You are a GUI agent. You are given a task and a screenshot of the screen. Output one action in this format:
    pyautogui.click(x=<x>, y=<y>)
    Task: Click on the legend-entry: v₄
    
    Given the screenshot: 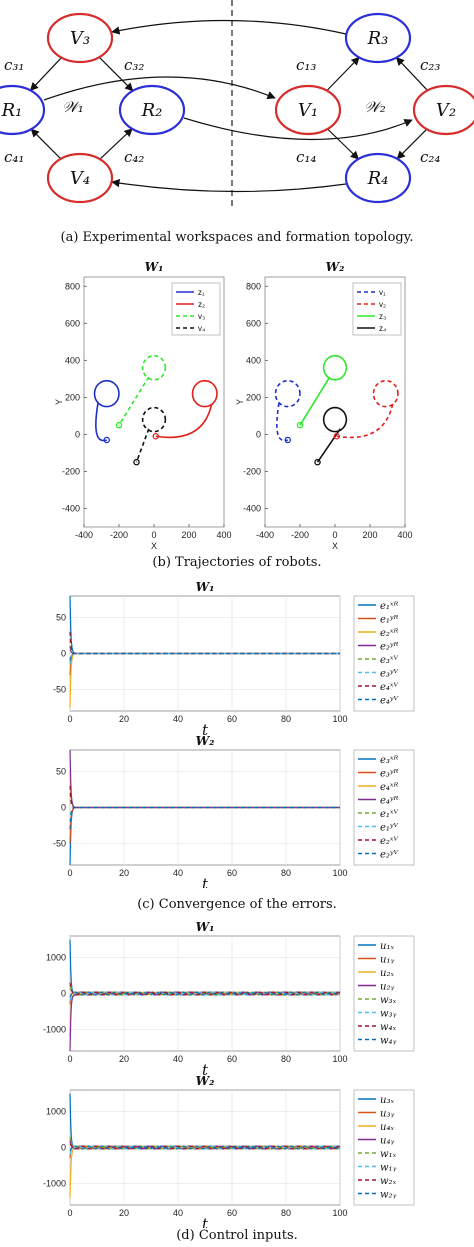 What is the action you would take?
    pyautogui.click(x=201, y=328)
    